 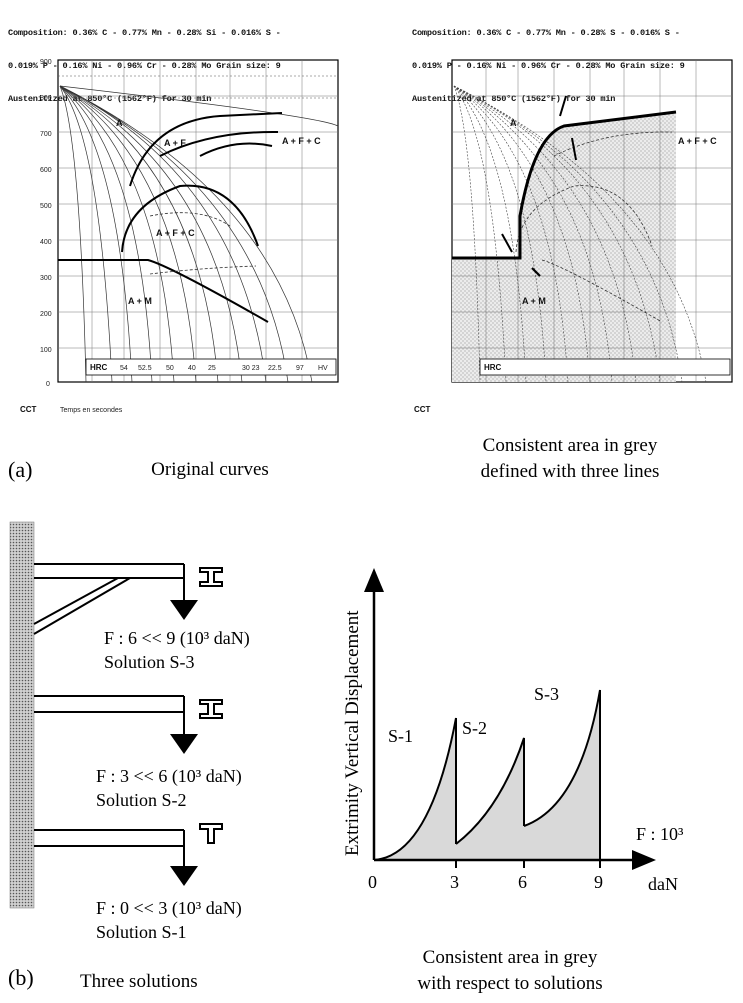 What do you see at coordinates (46, 206) in the screenshot?
I see `left-y-tick: 500` at bounding box center [46, 206].